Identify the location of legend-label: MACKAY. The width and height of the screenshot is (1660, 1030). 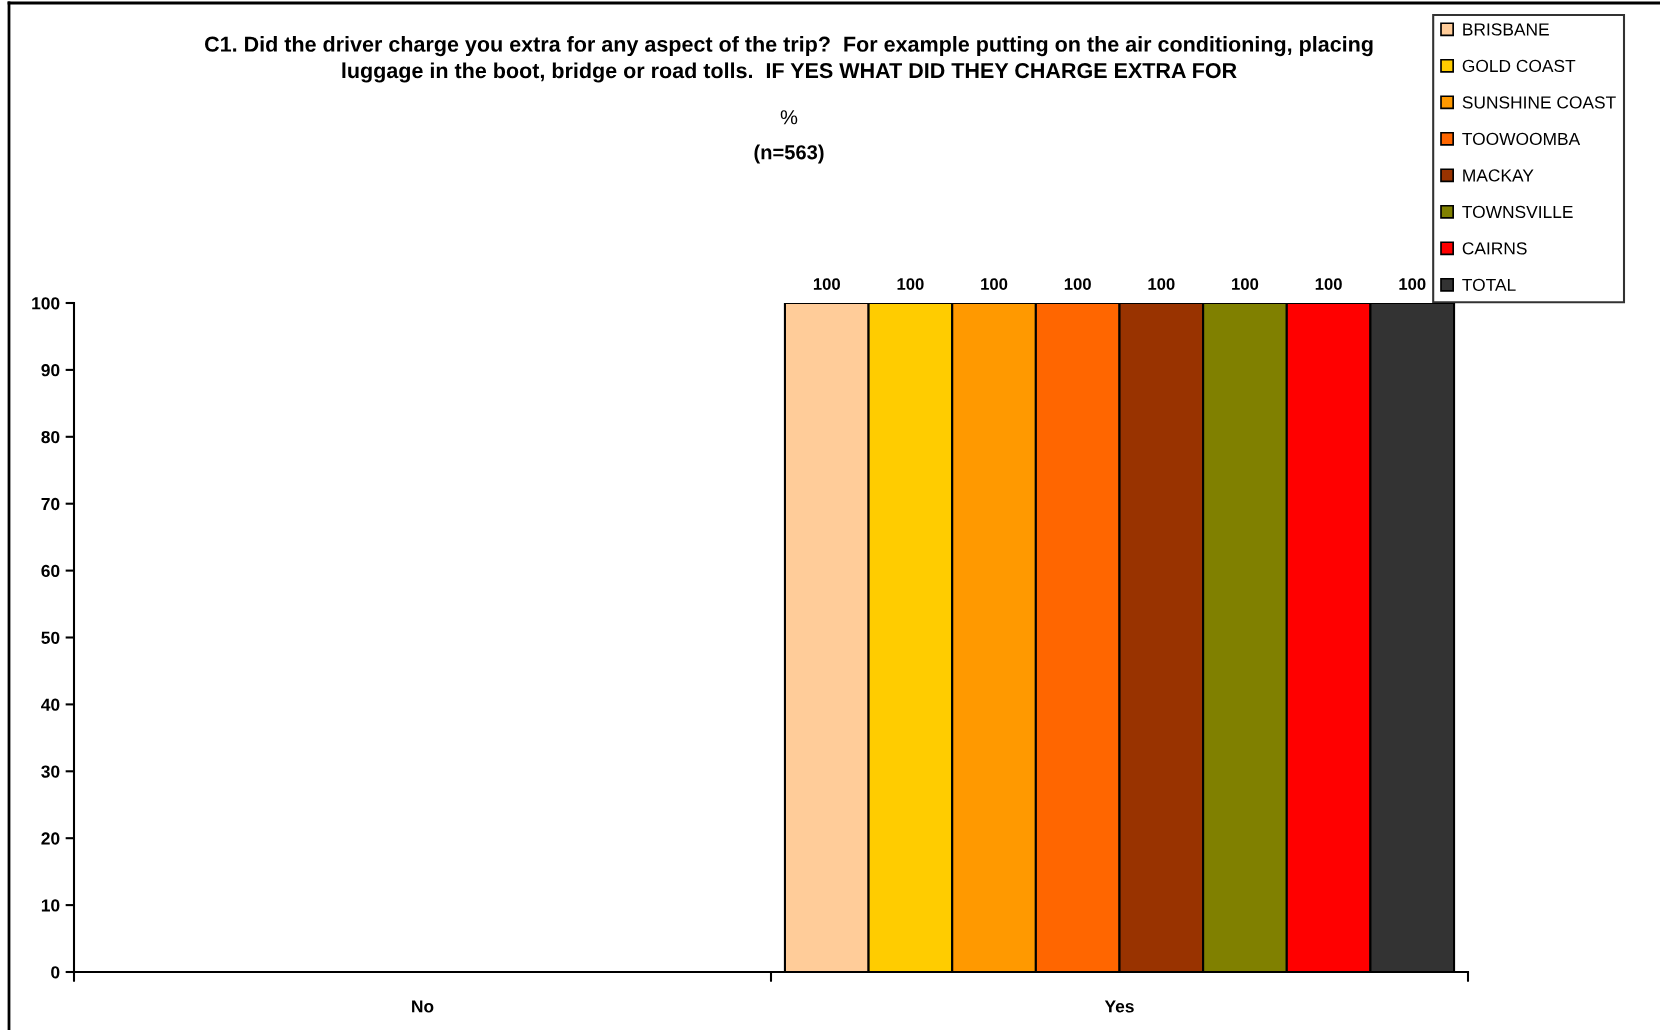
(1498, 175).